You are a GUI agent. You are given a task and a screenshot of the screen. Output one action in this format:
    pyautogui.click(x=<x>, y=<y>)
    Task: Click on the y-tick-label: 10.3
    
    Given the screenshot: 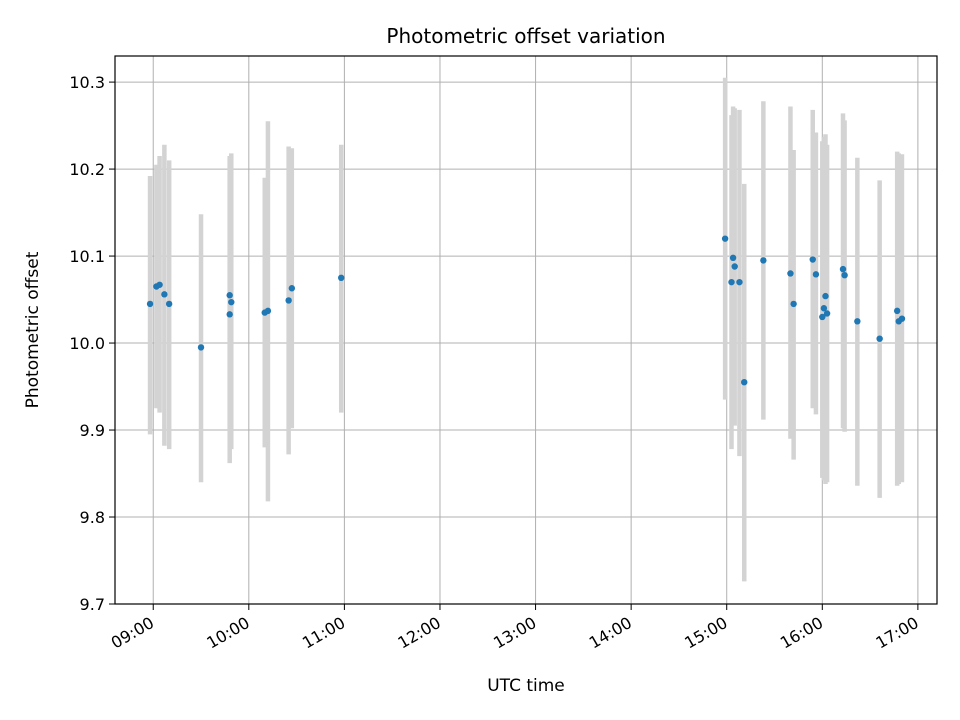 What is the action you would take?
    pyautogui.click(x=87, y=82)
    